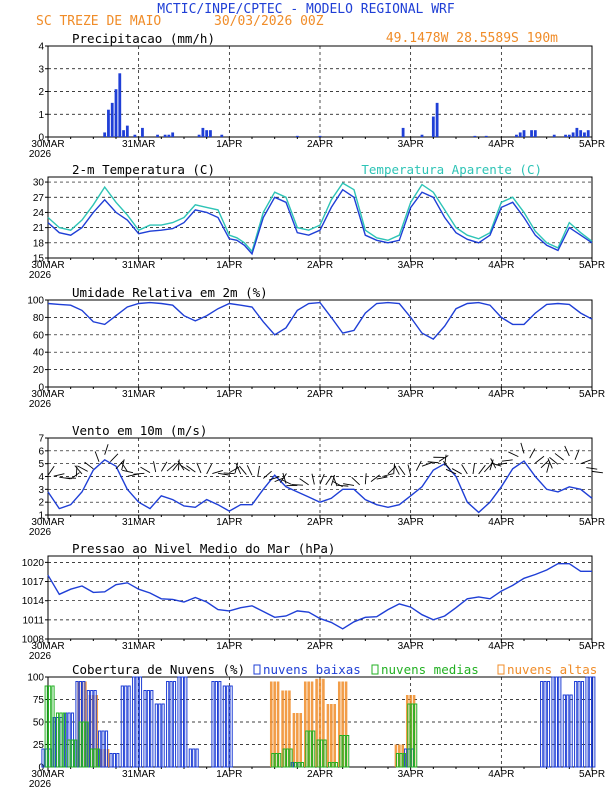 This screenshot has width=612, height=792. I want to click on y-tick-label: 2, so click(41, 503).